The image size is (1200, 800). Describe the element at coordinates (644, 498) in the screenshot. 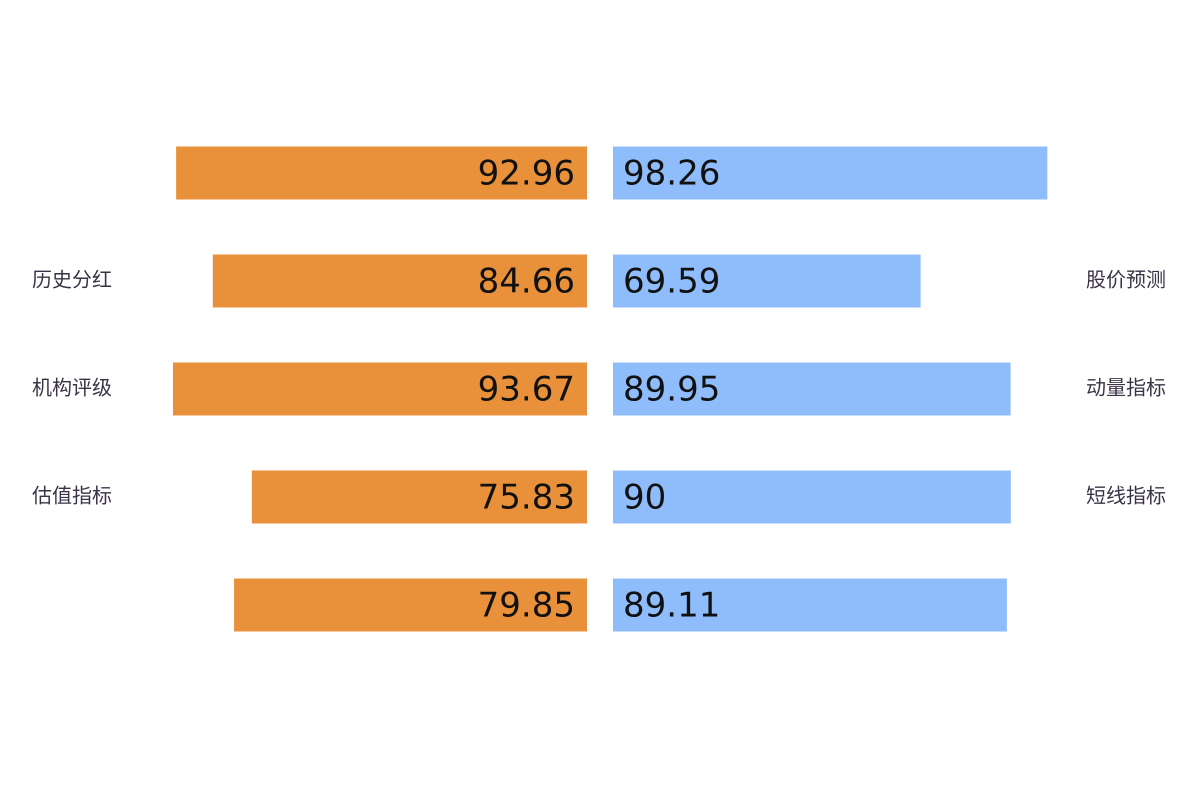

I see `value-label: 90` at that location.